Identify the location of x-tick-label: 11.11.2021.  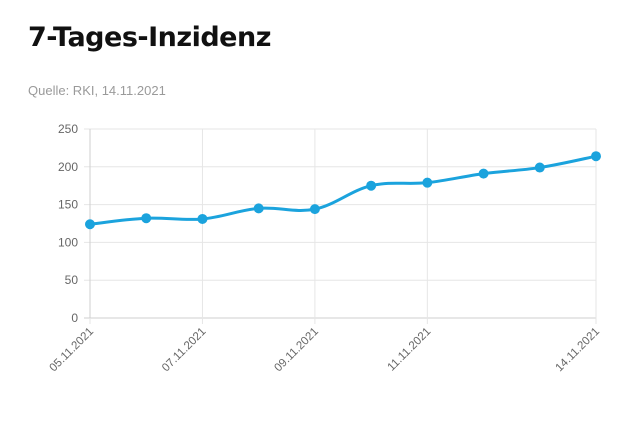
(409, 350).